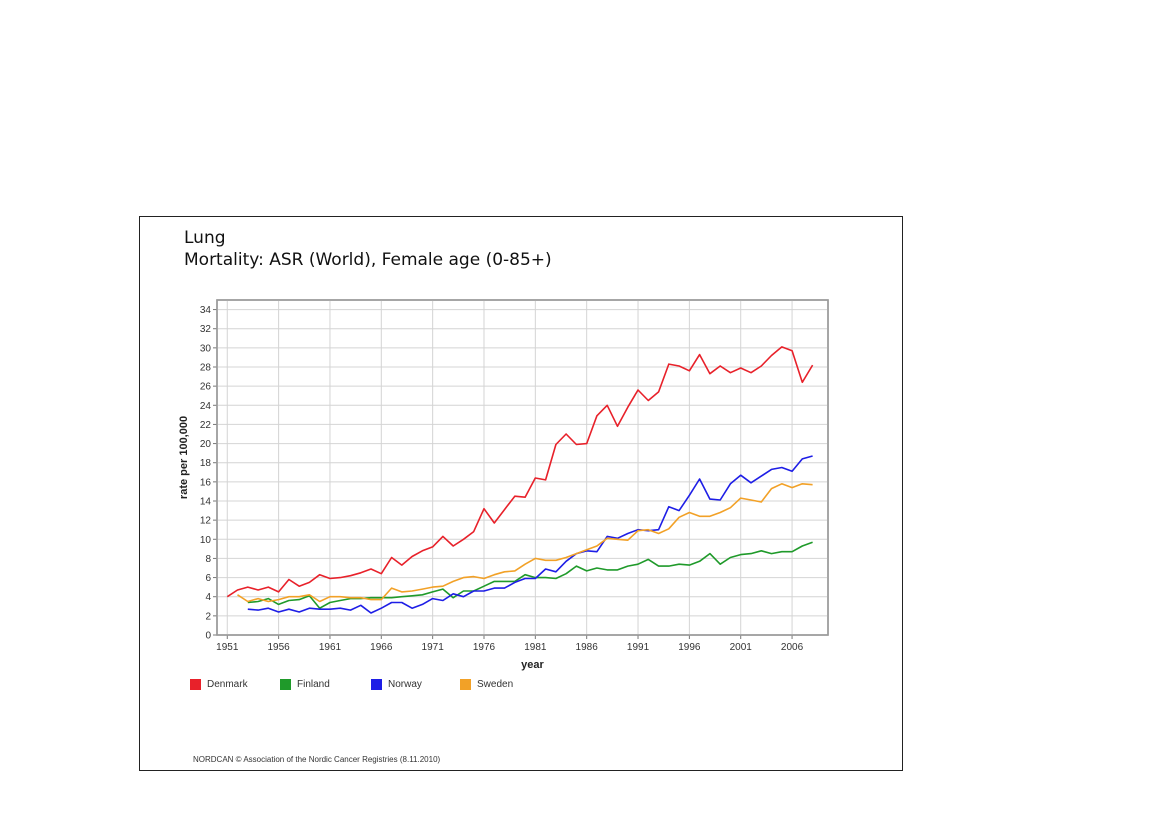  I want to click on legend-item-sweden: Sweden, so click(486, 684).